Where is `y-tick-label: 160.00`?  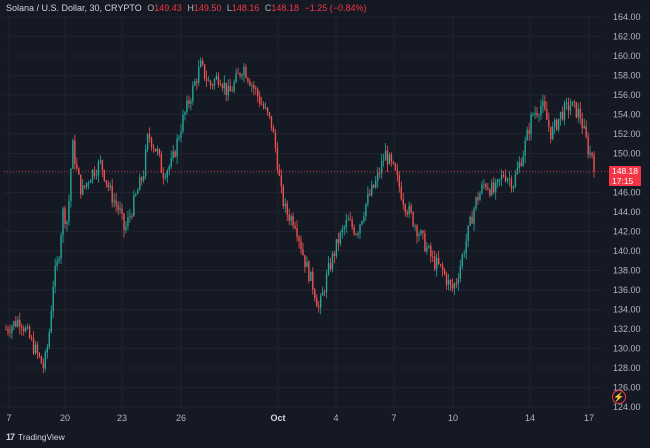
y-tick-label: 160.00 is located at coordinates (627, 56).